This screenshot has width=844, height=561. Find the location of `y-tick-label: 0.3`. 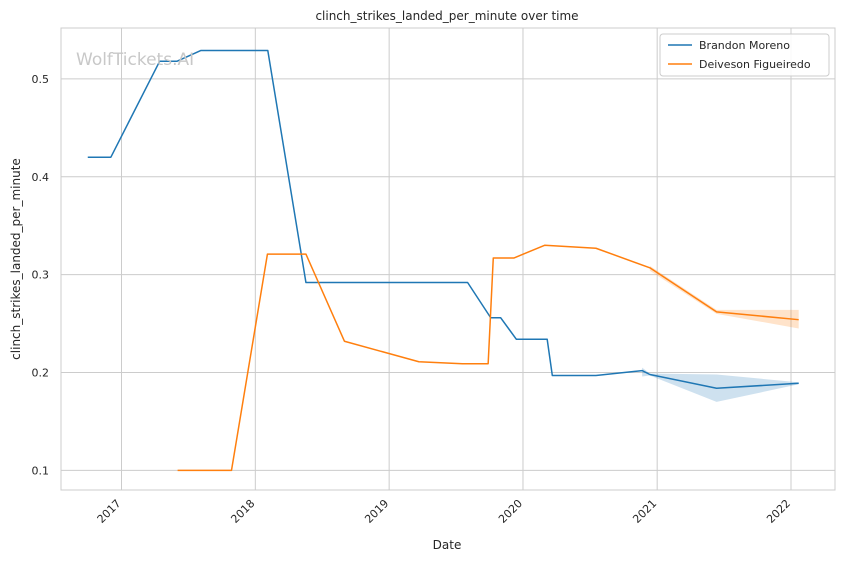

y-tick-label: 0.3 is located at coordinates (41, 275).